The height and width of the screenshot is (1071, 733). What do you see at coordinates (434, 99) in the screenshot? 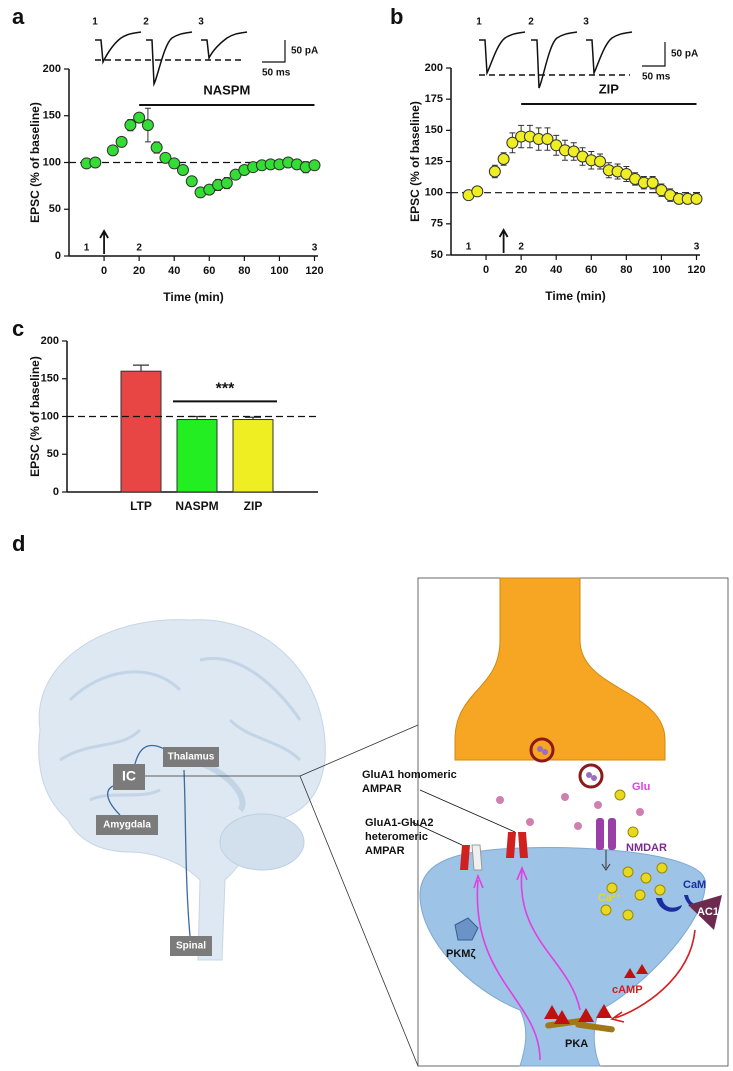
I see `y-tick-label: 175` at bounding box center [434, 99].